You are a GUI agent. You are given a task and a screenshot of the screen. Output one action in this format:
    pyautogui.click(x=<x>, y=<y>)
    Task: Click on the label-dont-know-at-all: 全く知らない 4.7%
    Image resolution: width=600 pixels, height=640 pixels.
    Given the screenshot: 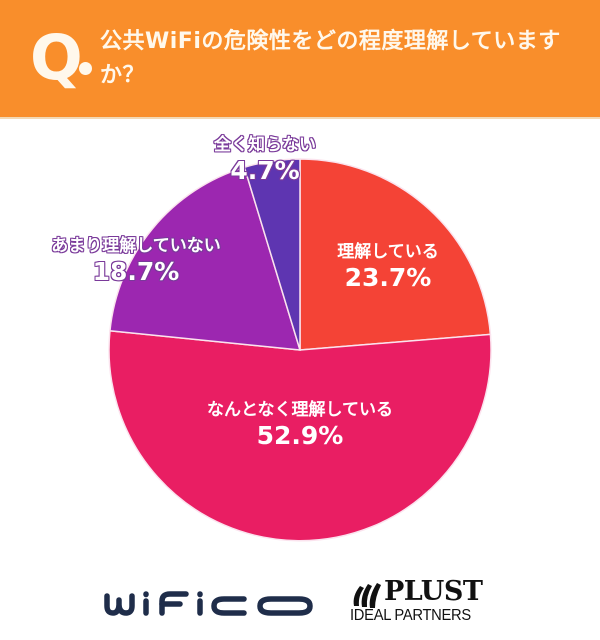 What is the action you would take?
    pyautogui.click(x=265, y=160)
    